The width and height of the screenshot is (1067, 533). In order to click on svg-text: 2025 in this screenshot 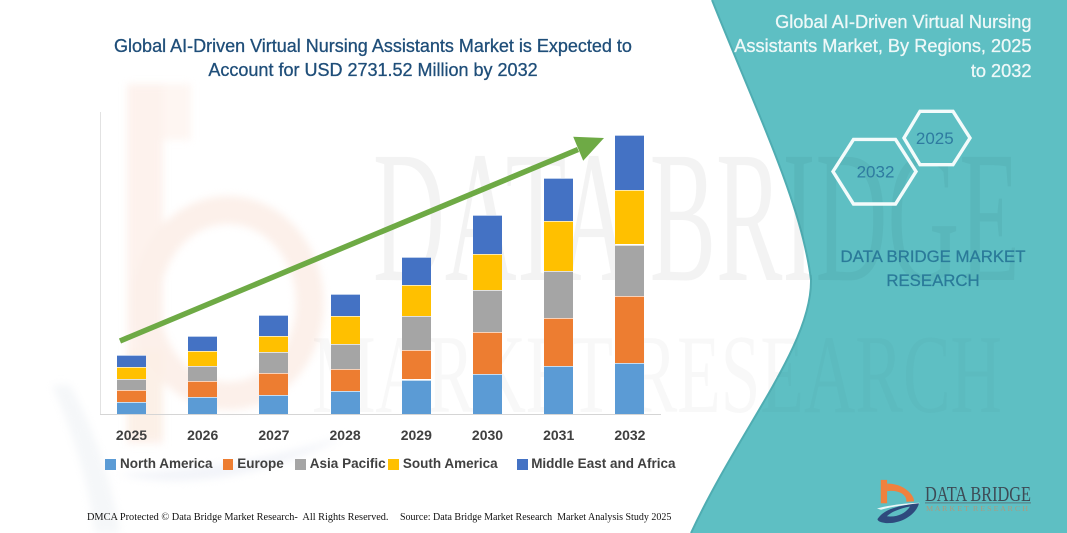, I will do `click(935, 138)`.